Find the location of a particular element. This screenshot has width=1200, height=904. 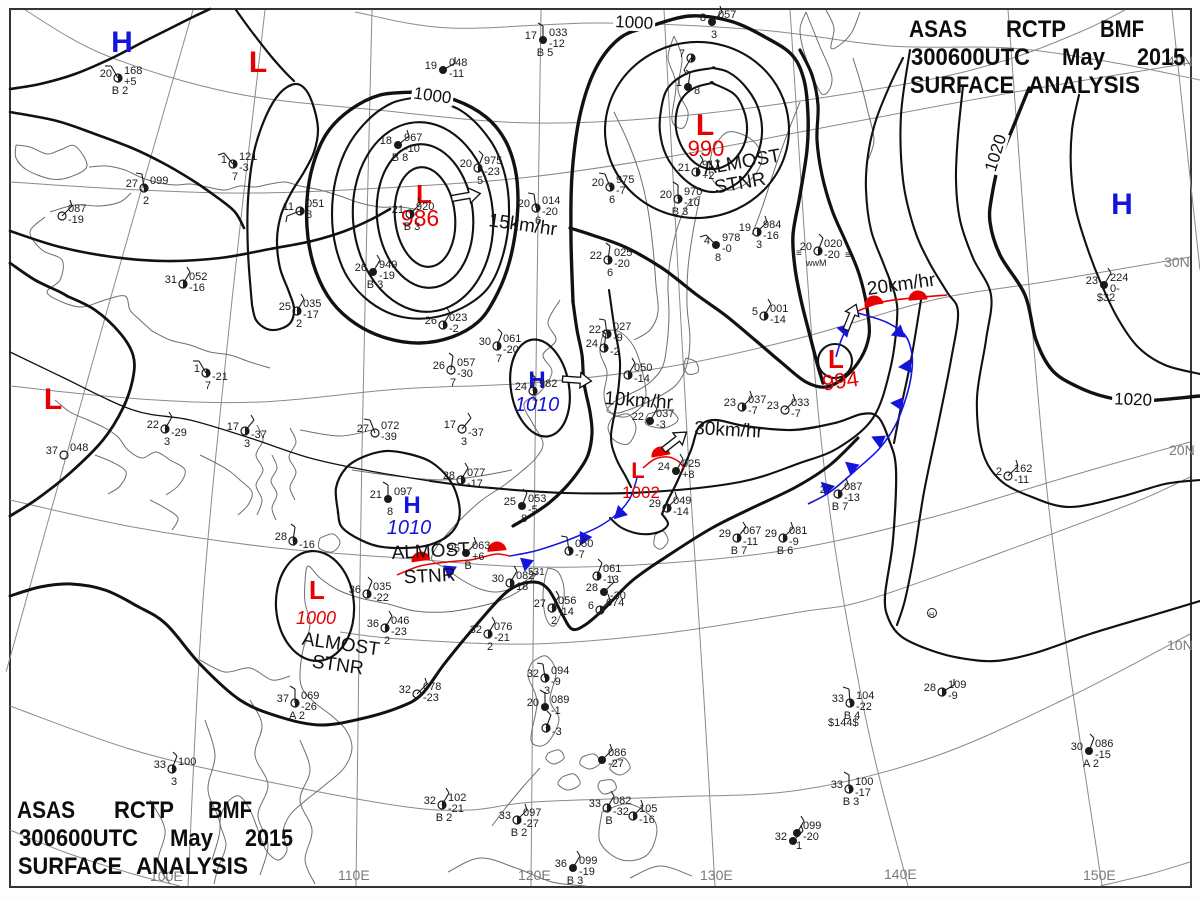

svg-text: 30N is located at coordinates (1177, 262).